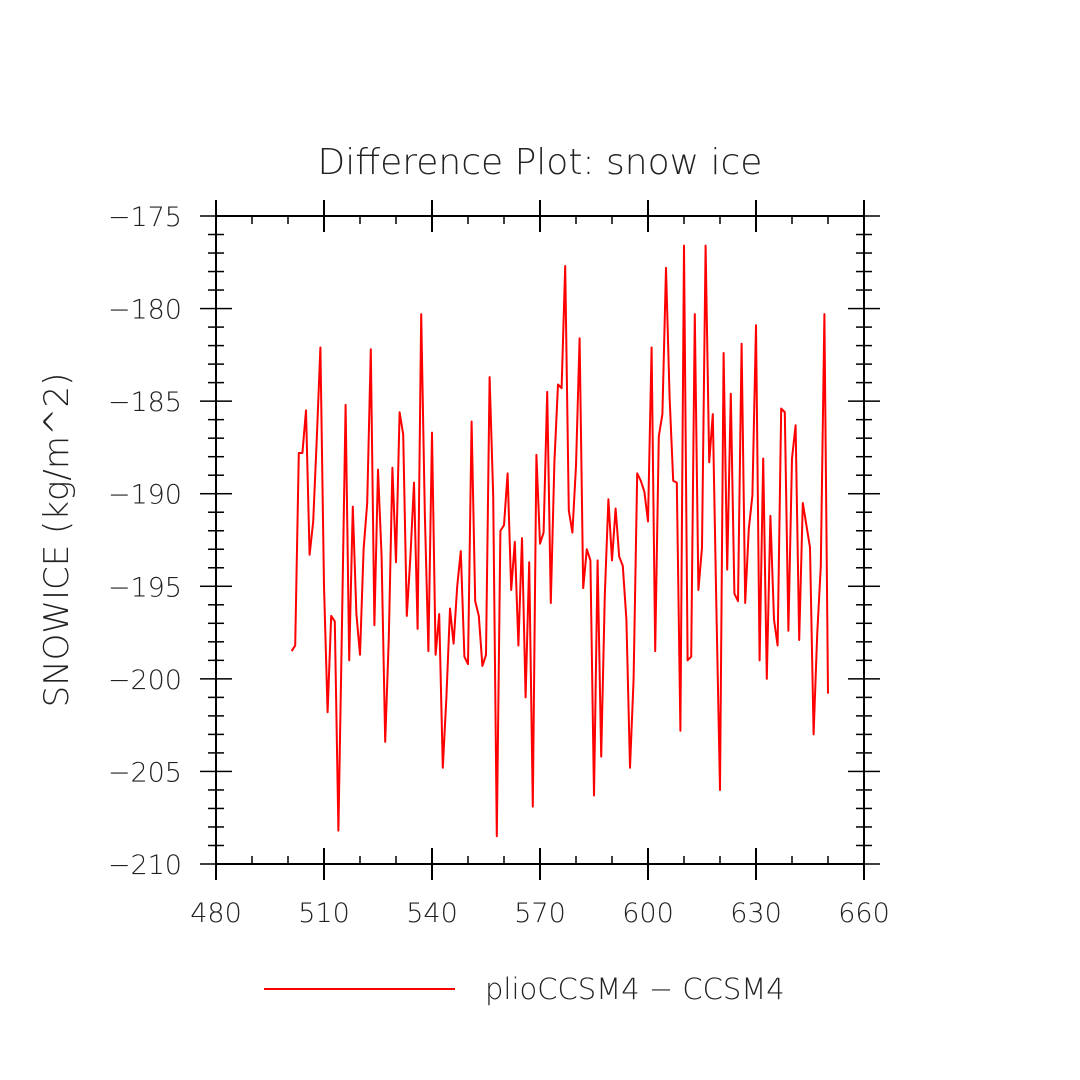 The height and width of the screenshot is (1080, 1080). Describe the element at coordinates (145, 587) in the screenshot. I see `y-tick-label: −195` at that location.